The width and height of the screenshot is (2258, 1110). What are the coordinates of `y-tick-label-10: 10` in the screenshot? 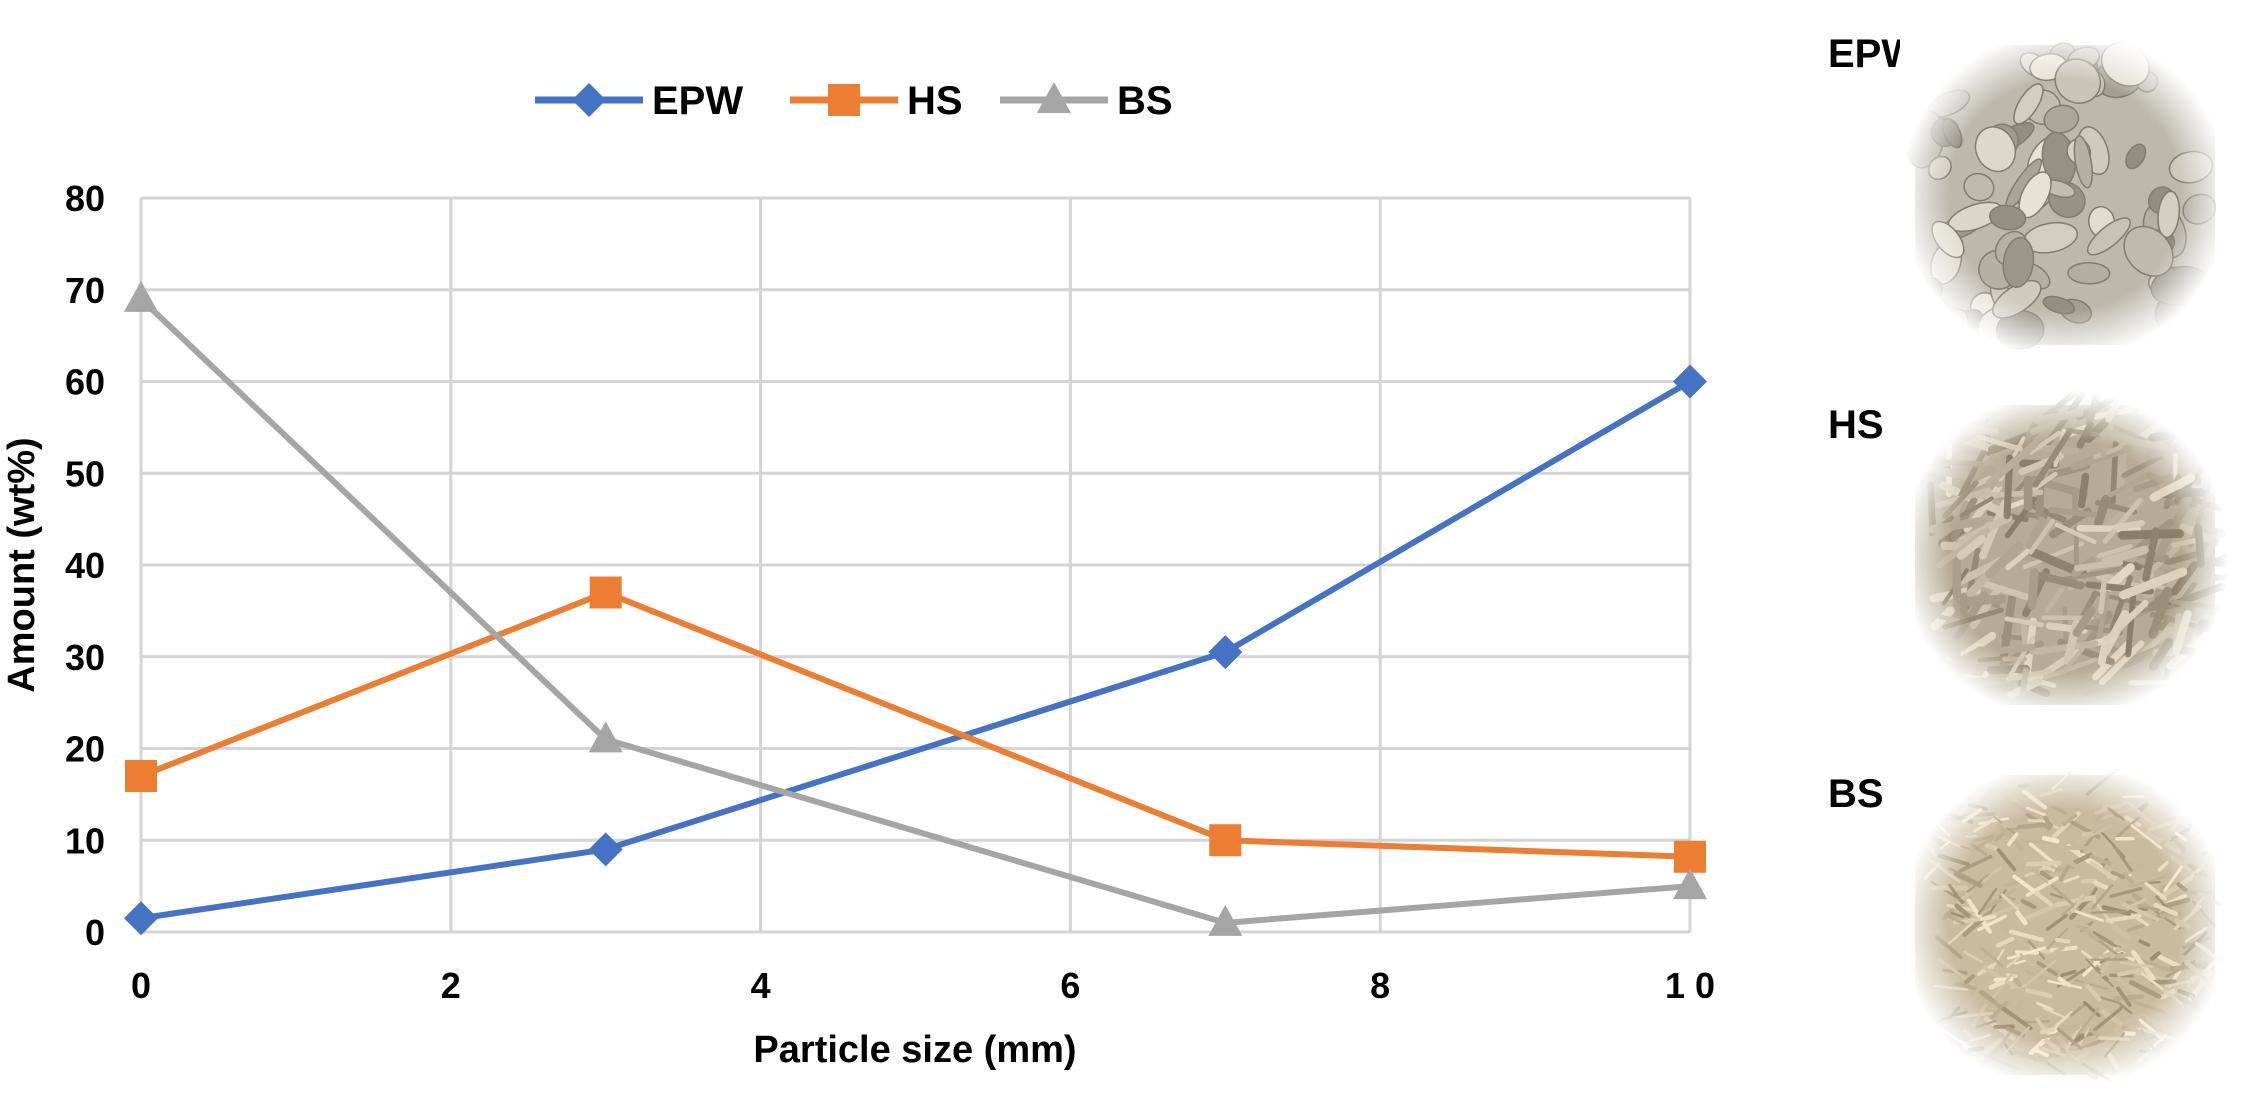 It's located at (85, 840).